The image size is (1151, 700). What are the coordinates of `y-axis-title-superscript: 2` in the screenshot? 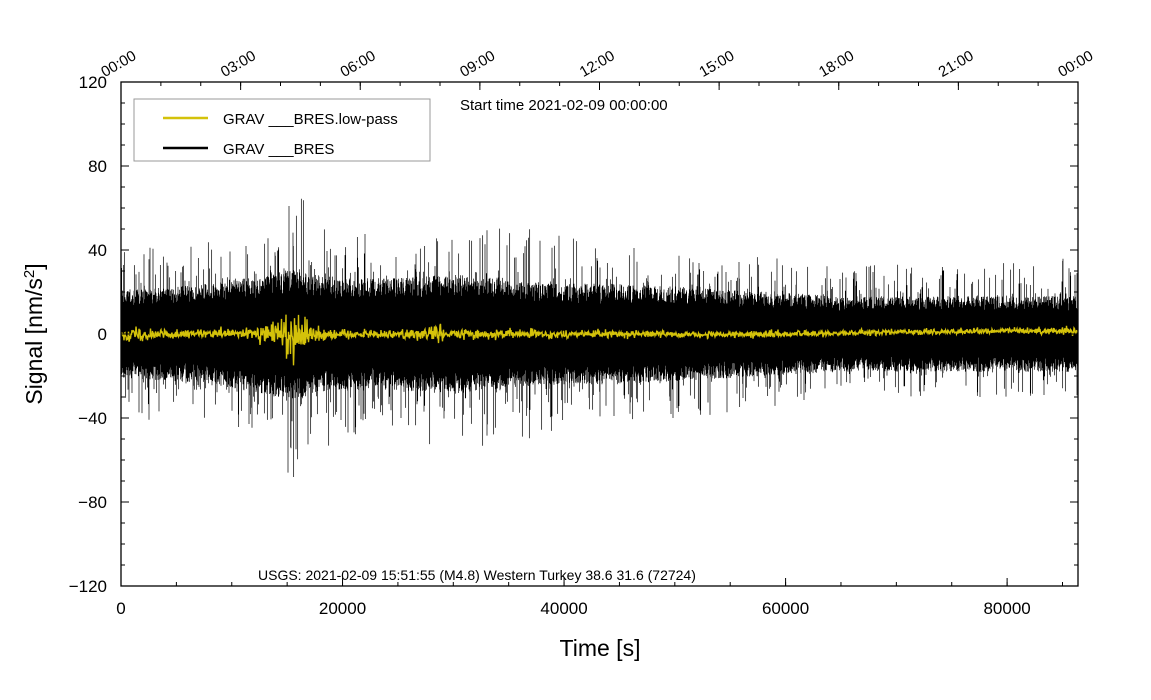 It's located at (29, 274).